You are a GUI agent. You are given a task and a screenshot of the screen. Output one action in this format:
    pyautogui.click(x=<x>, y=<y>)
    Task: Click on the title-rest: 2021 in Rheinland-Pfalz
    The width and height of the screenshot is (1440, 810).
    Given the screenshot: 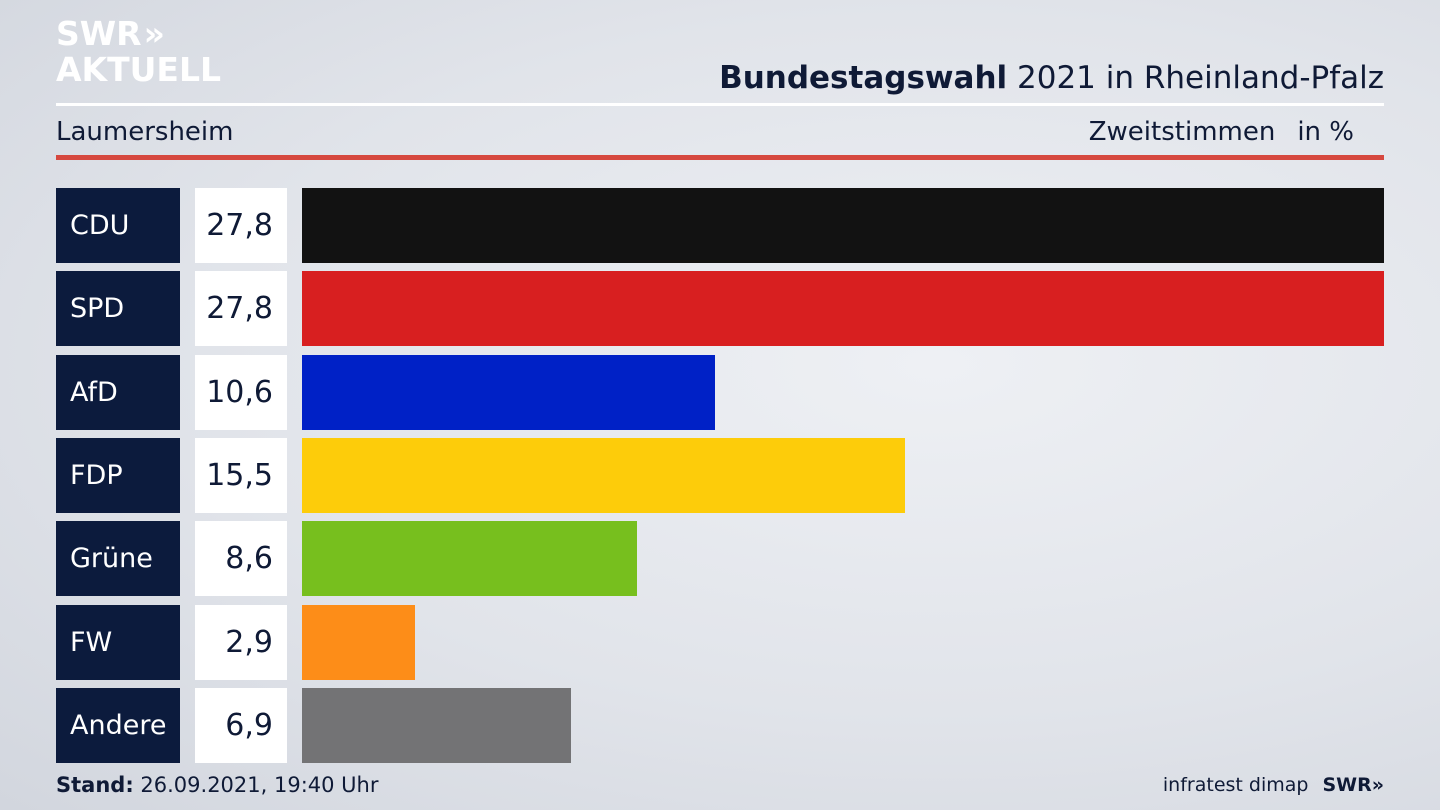 What is the action you would take?
    pyautogui.click(x=1195, y=78)
    